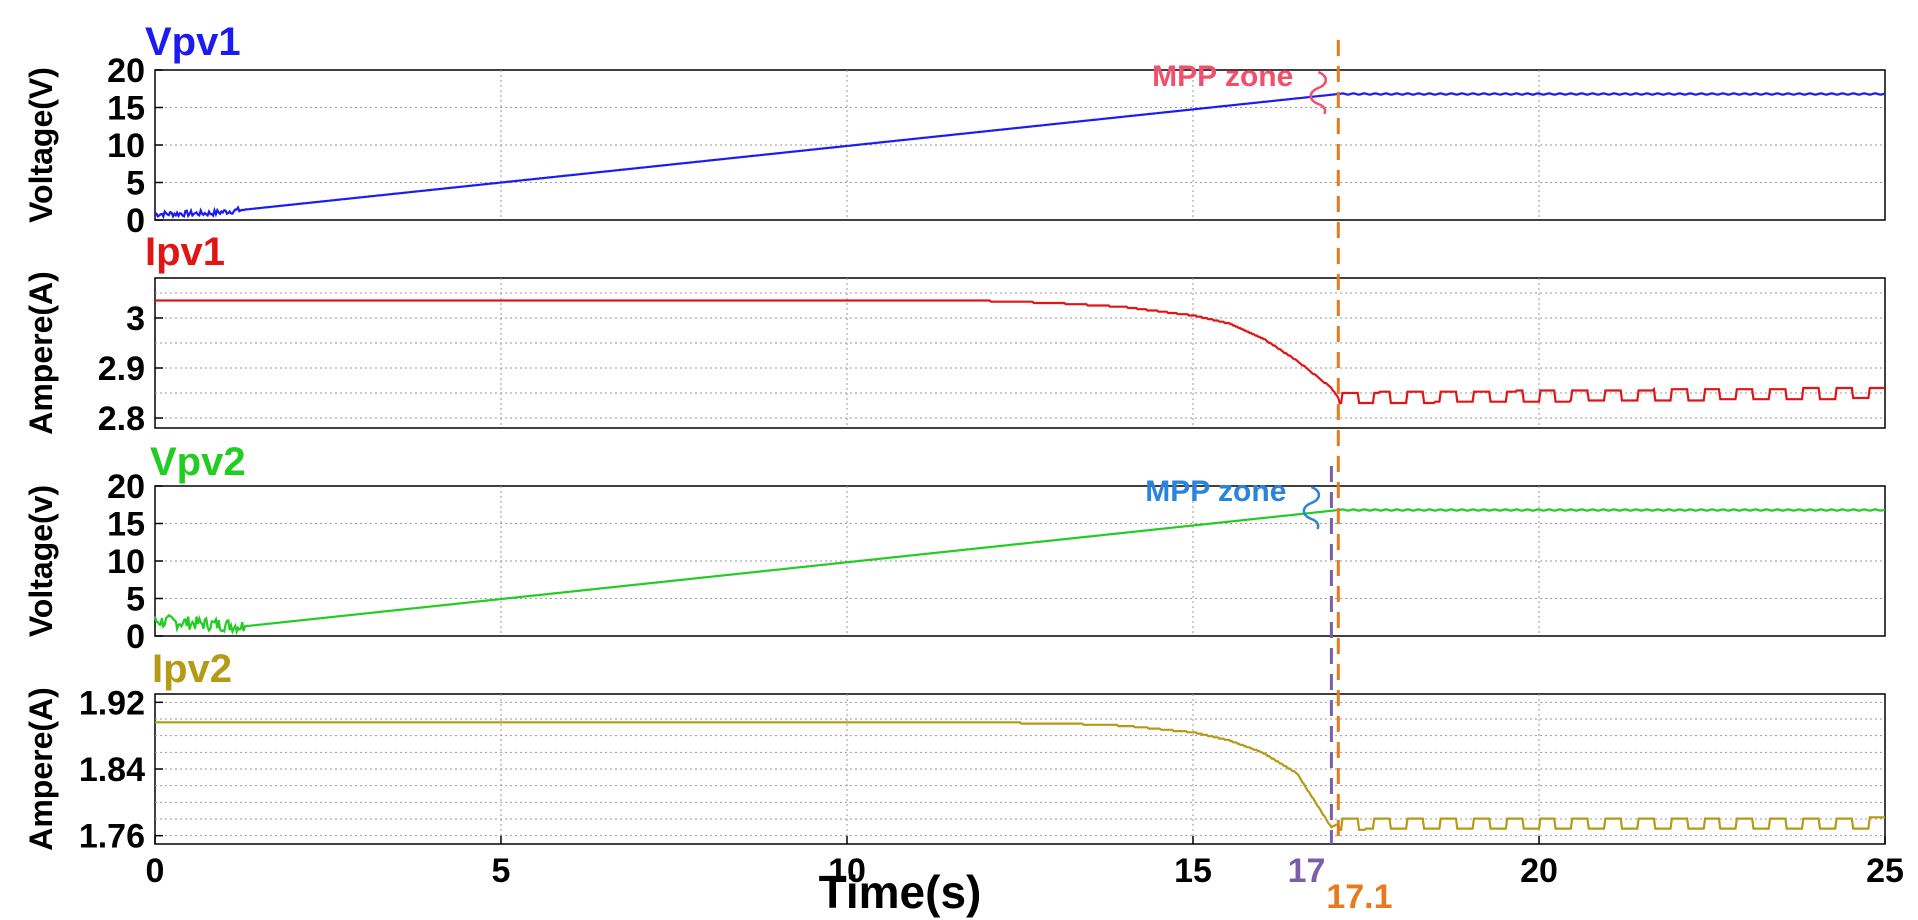 The width and height of the screenshot is (1918, 920). What do you see at coordinates (121, 419) in the screenshot?
I see `y-tick-label: 2.8` at bounding box center [121, 419].